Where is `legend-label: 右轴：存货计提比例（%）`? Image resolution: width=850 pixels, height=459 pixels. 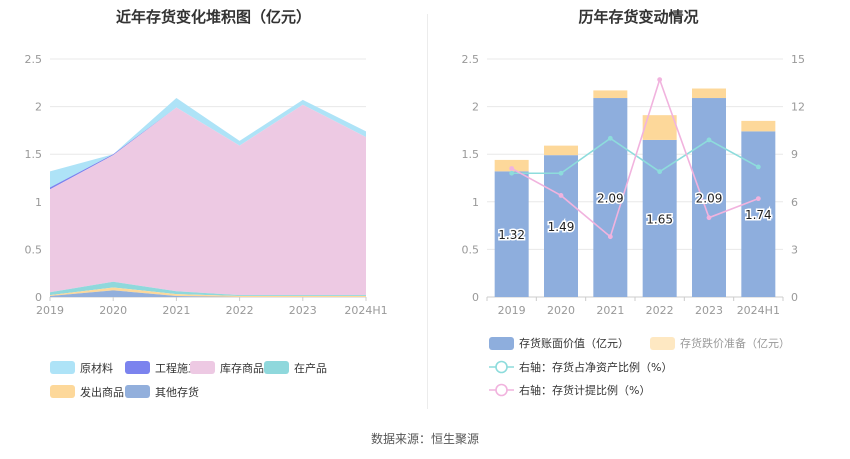
legend-label: 右轴：存货计提比例（%） is located at coordinates (584, 390).